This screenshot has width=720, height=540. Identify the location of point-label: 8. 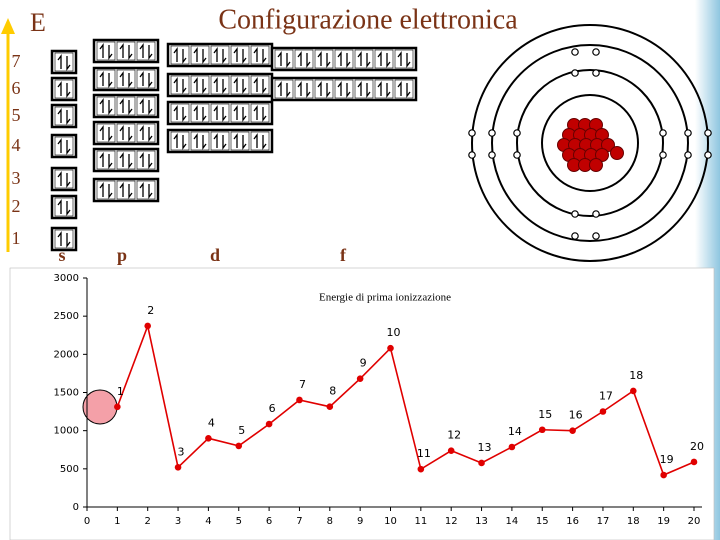
(332, 391).